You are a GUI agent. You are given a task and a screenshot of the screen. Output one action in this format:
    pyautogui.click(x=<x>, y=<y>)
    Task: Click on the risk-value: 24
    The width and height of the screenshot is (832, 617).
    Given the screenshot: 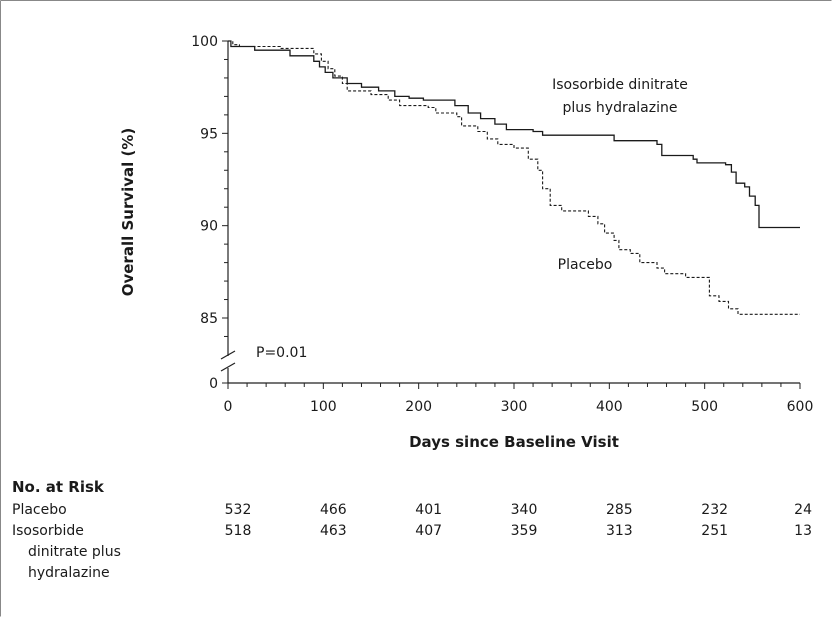 What is the action you would take?
    pyautogui.click(x=803, y=510)
    